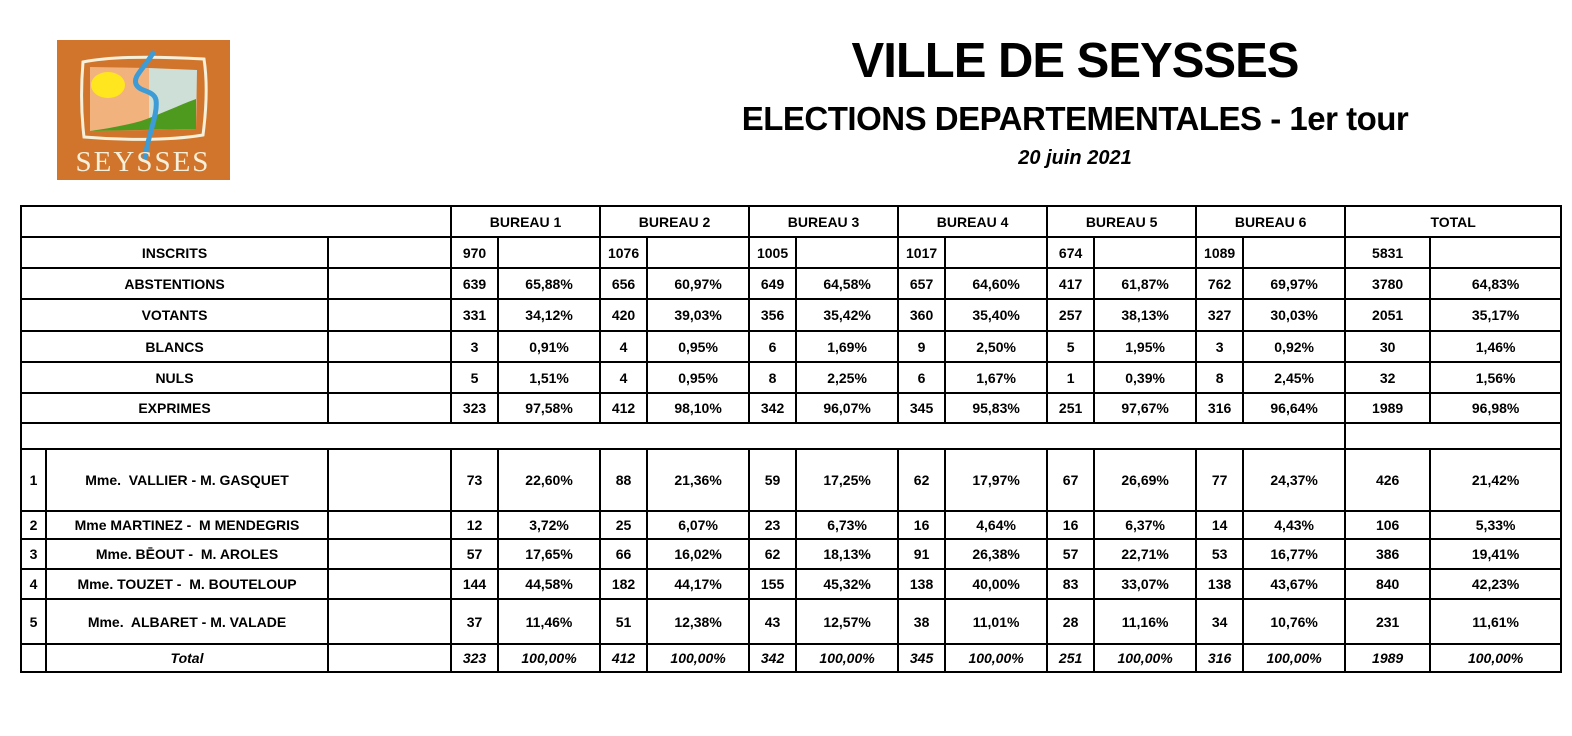 This screenshot has height=736, width=1572. What do you see at coordinates (1071, 346) in the screenshot?
I see `count-cell: 5` at bounding box center [1071, 346].